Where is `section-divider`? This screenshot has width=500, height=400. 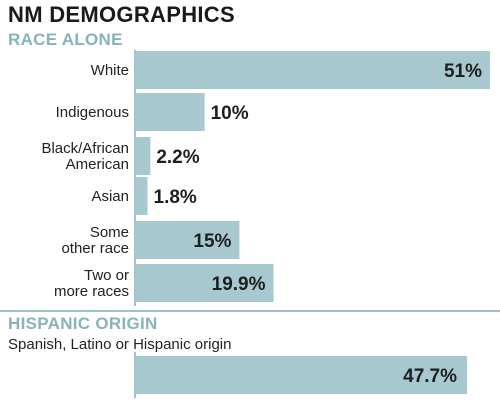
section-divider is located at coordinates (250, 311).